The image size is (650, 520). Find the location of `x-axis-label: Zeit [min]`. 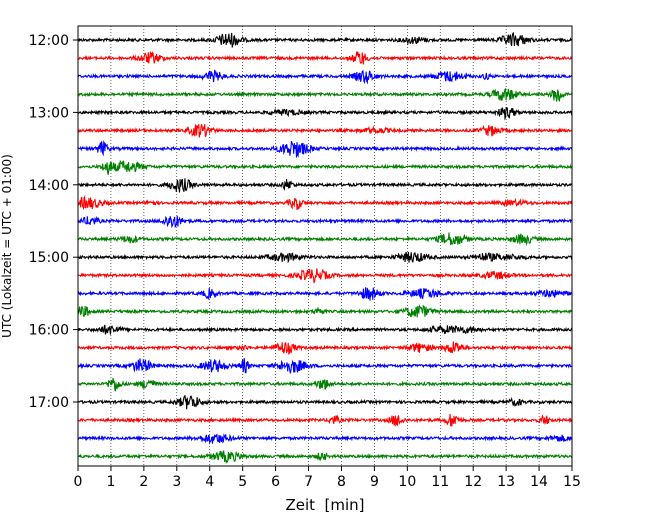

x-axis-label: Zeit [min] is located at coordinates (324, 505).